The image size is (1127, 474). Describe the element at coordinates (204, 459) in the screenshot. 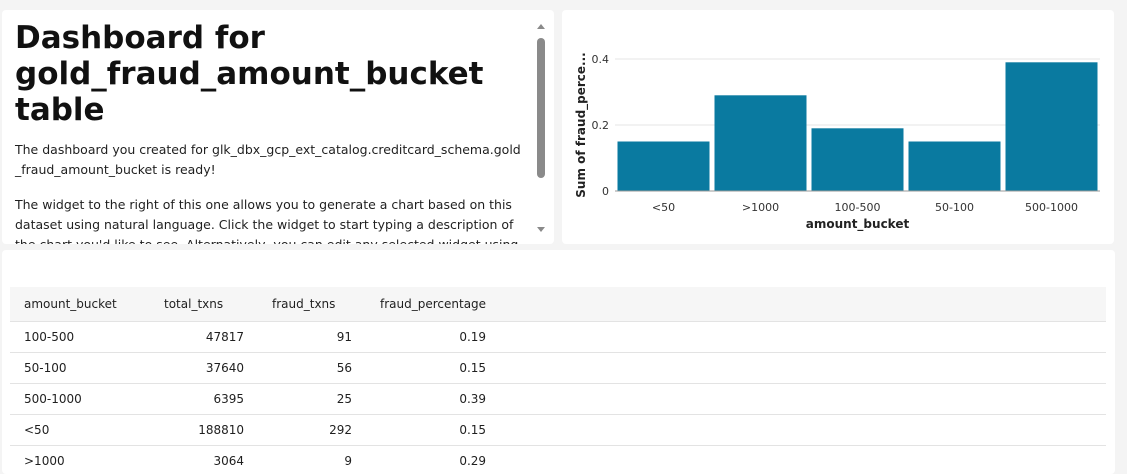

I see `cell-total-txns: 3064` at that location.